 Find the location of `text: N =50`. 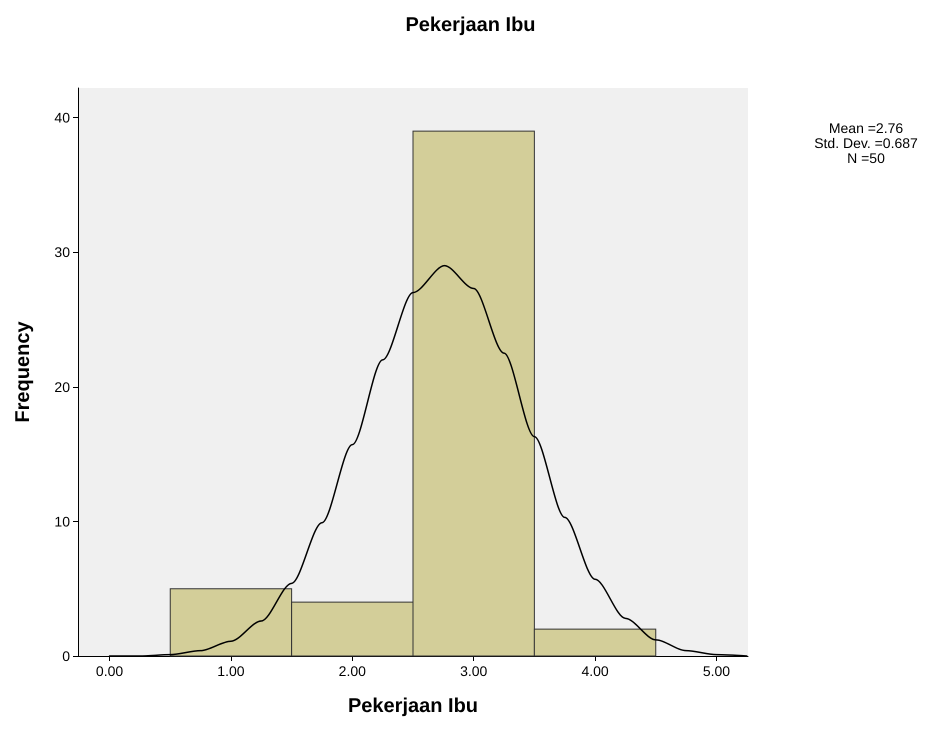

text: N =50 is located at coordinates (866, 158).